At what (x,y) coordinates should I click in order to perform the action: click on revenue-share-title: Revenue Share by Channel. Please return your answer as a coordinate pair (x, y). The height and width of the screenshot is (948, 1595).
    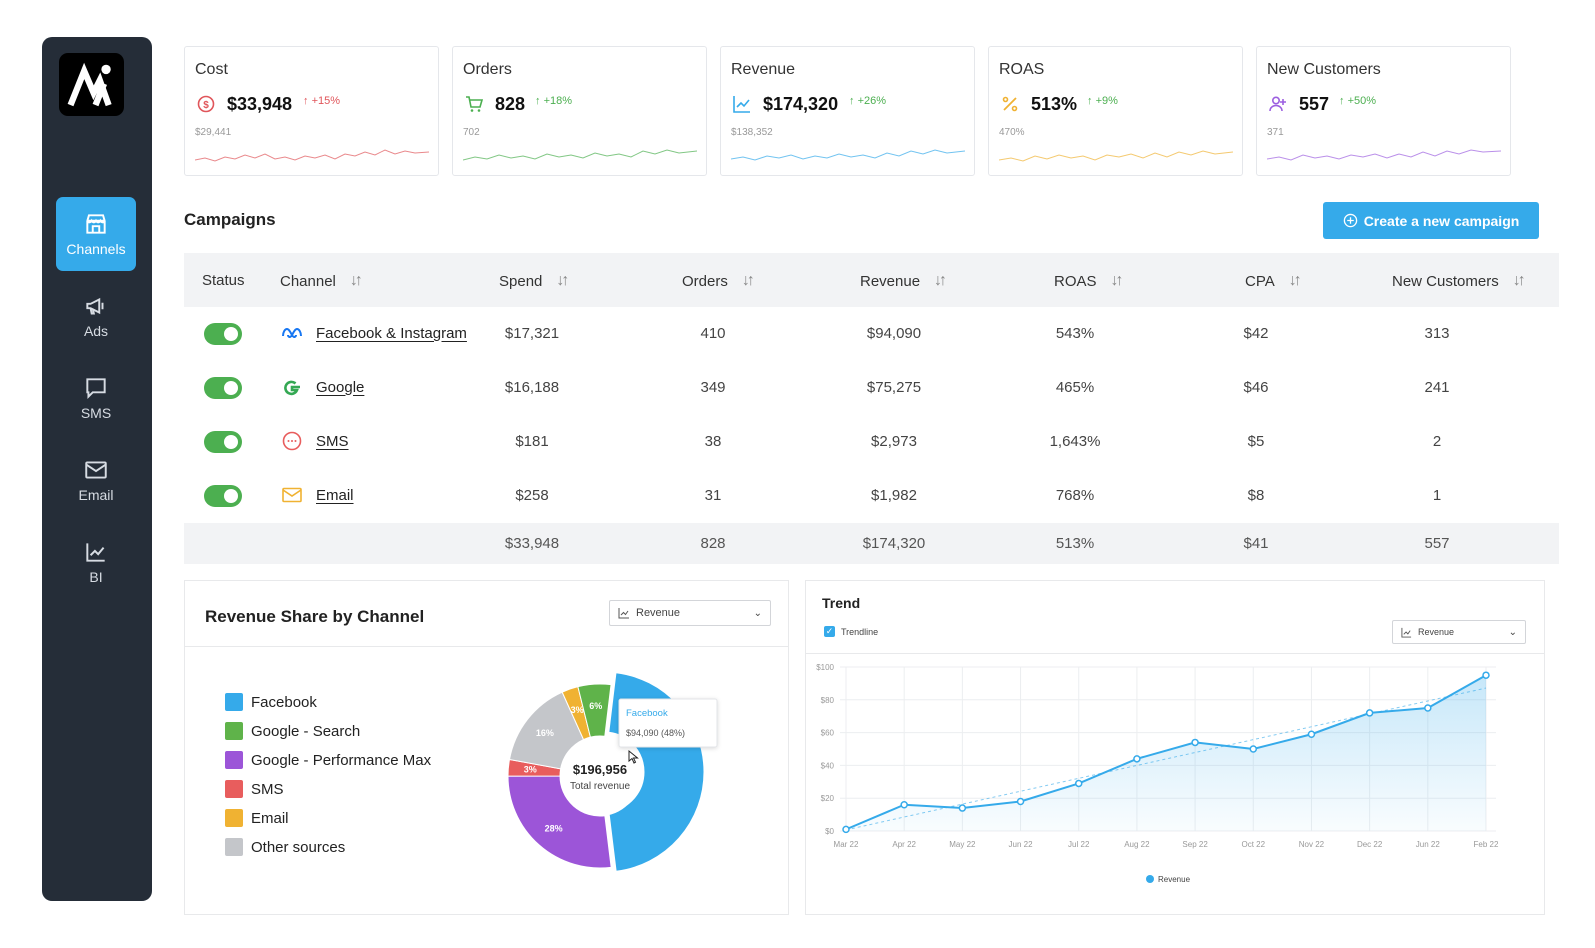
    Looking at the image, I should click on (315, 616).